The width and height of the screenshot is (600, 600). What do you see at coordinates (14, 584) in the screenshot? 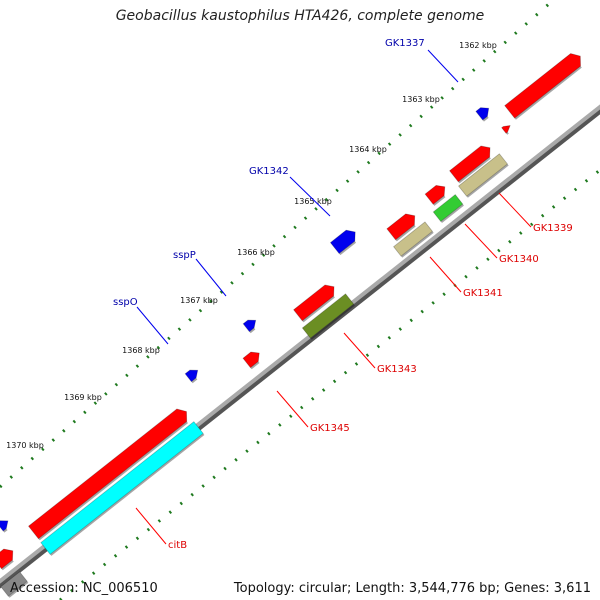
I see `gene-grey-edge` at bounding box center [14, 584].